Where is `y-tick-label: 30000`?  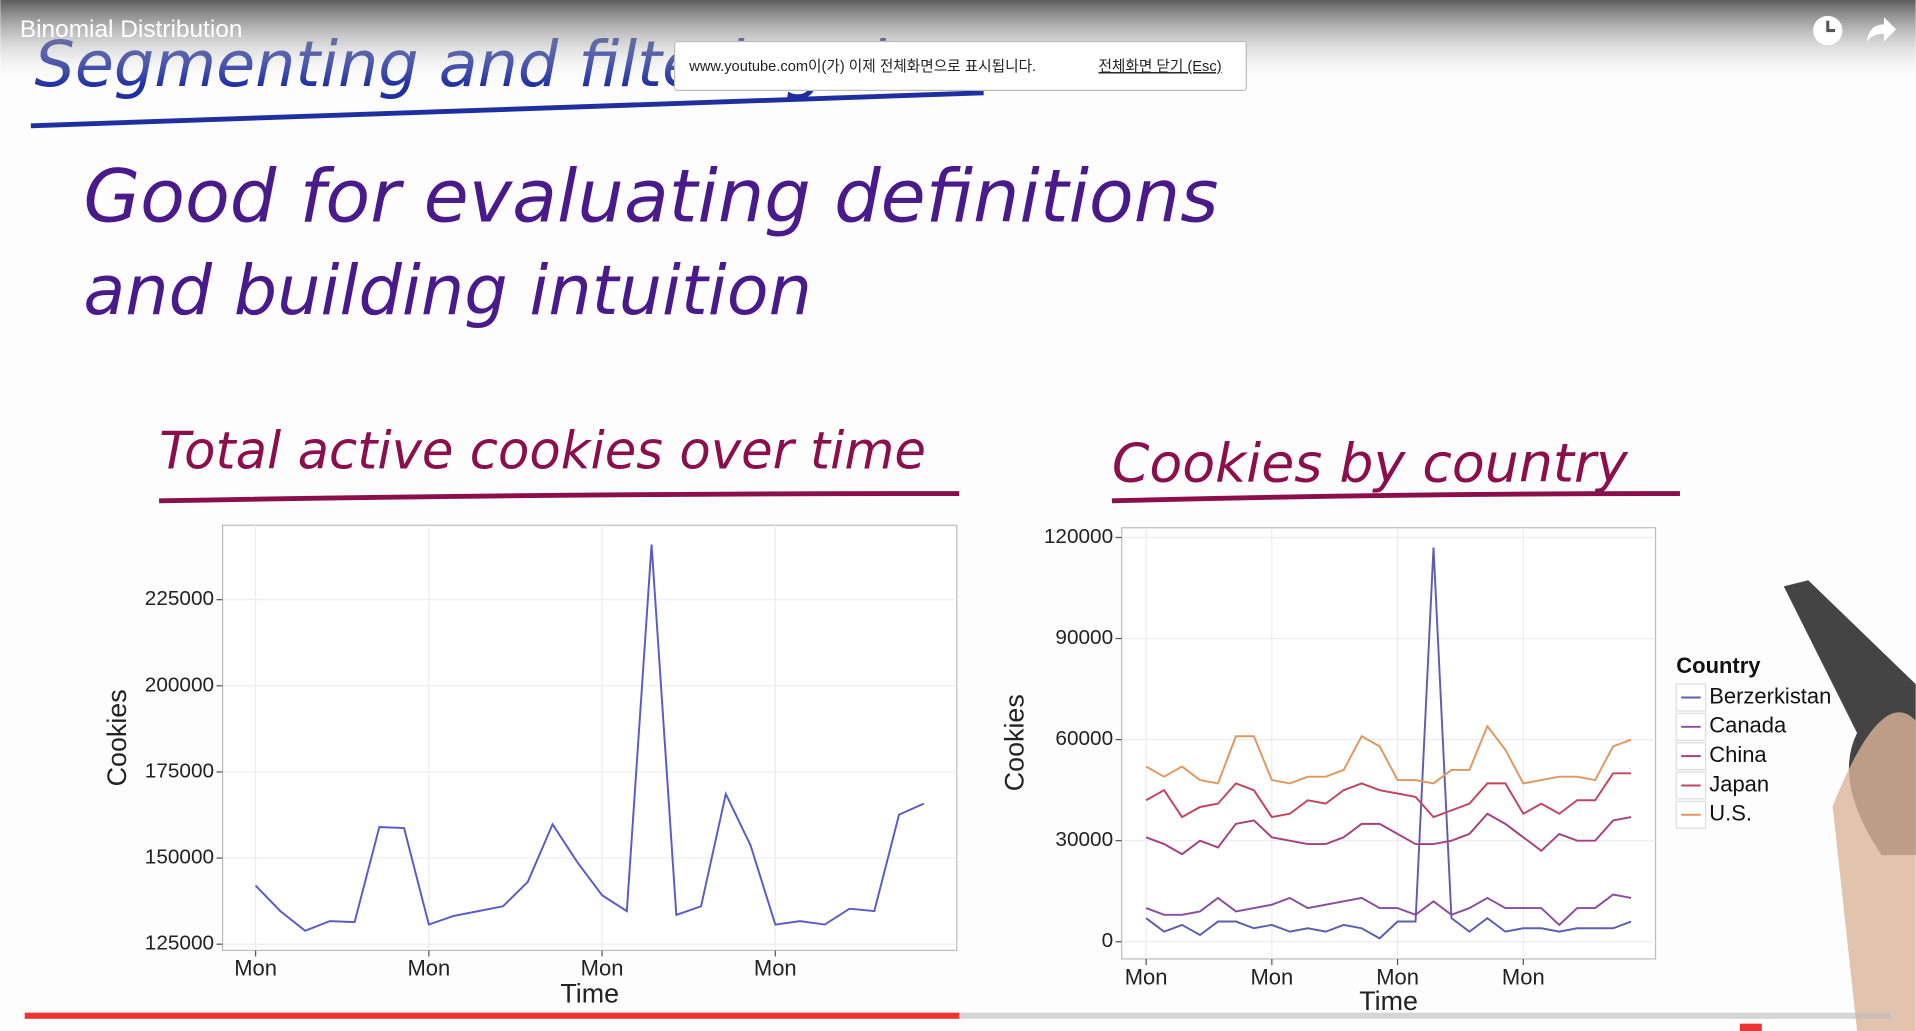 y-tick-label: 30000 is located at coordinates (1084, 839).